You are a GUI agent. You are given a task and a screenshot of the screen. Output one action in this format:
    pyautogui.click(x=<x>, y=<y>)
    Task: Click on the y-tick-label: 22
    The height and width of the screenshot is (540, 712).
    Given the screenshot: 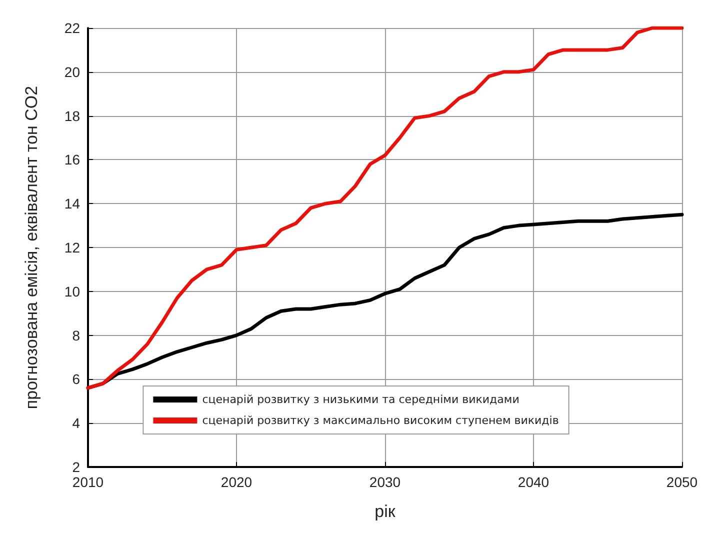 What is the action you would take?
    pyautogui.click(x=72, y=28)
    